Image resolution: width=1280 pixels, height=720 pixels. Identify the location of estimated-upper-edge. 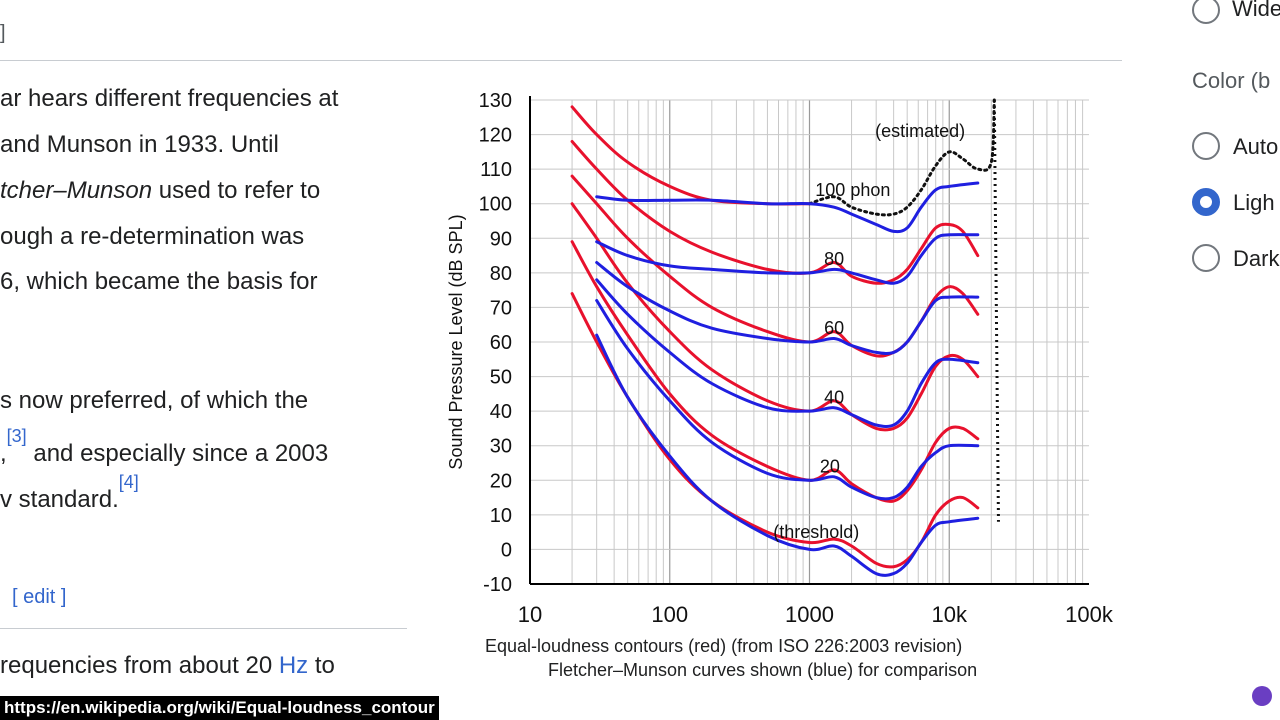
(996, 310).